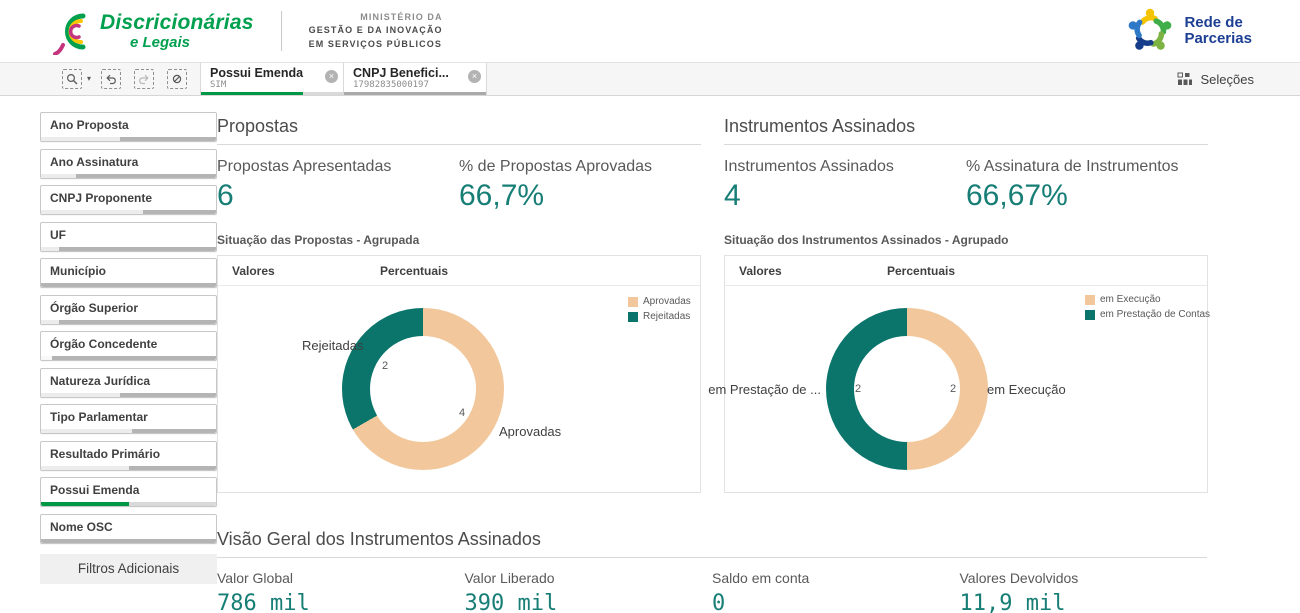 The image size is (1300, 613). I want to click on filter-label: Natureza Jurídica, so click(100, 380).